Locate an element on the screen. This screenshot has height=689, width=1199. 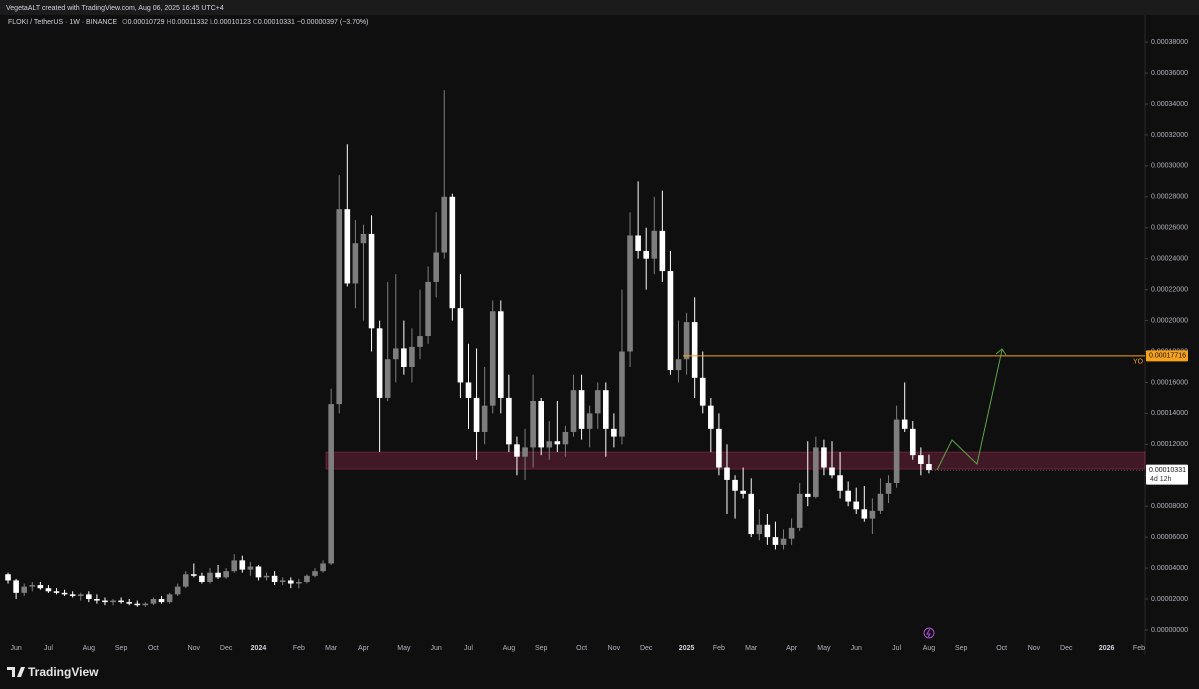
x-tick-label: 2024 is located at coordinates (259, 648).